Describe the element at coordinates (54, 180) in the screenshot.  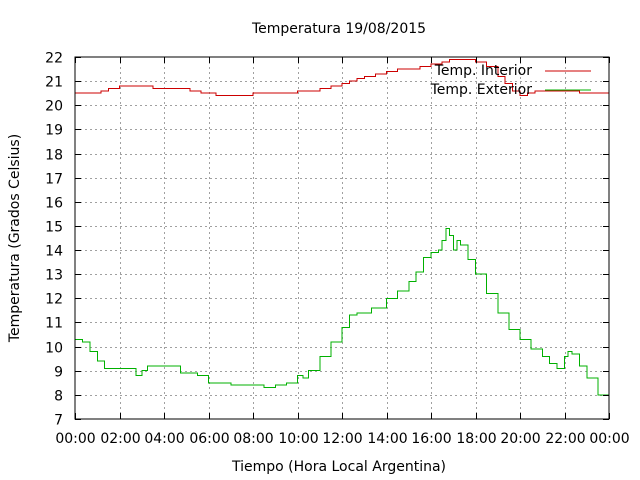
I see `y-tick-label: 17` at that location.